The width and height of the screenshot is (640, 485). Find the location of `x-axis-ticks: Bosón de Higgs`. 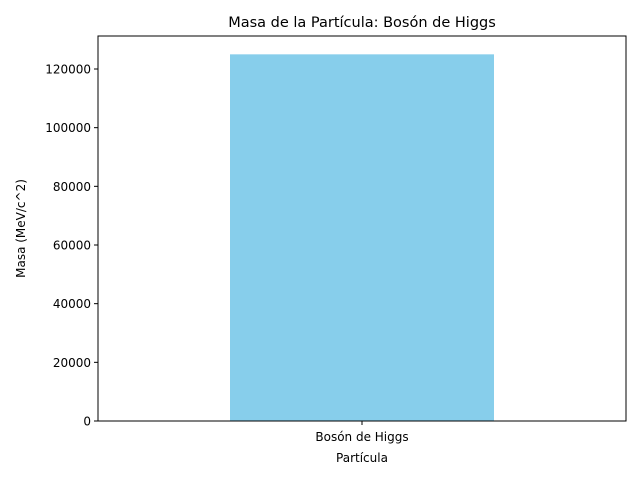

x-axis-ticks: Bosón de Higgs is located at coordinates (362, 432).